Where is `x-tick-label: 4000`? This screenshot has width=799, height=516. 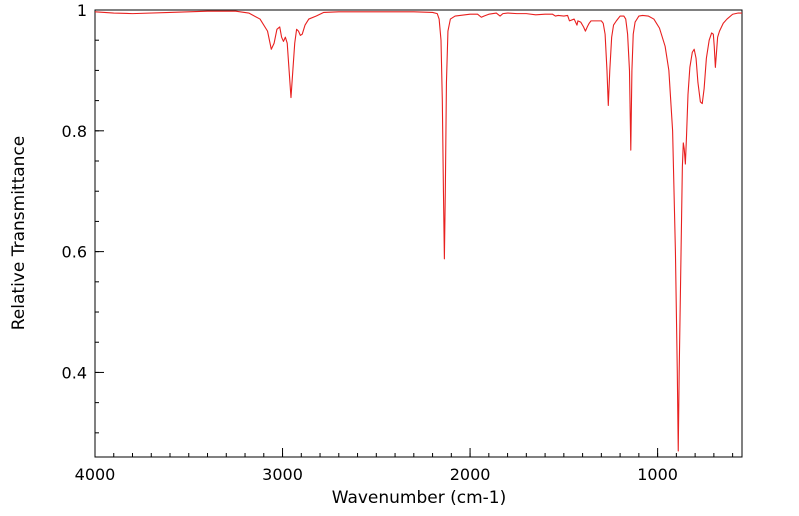 x-tick-label: 4000 is located at coordinates (95, 474).